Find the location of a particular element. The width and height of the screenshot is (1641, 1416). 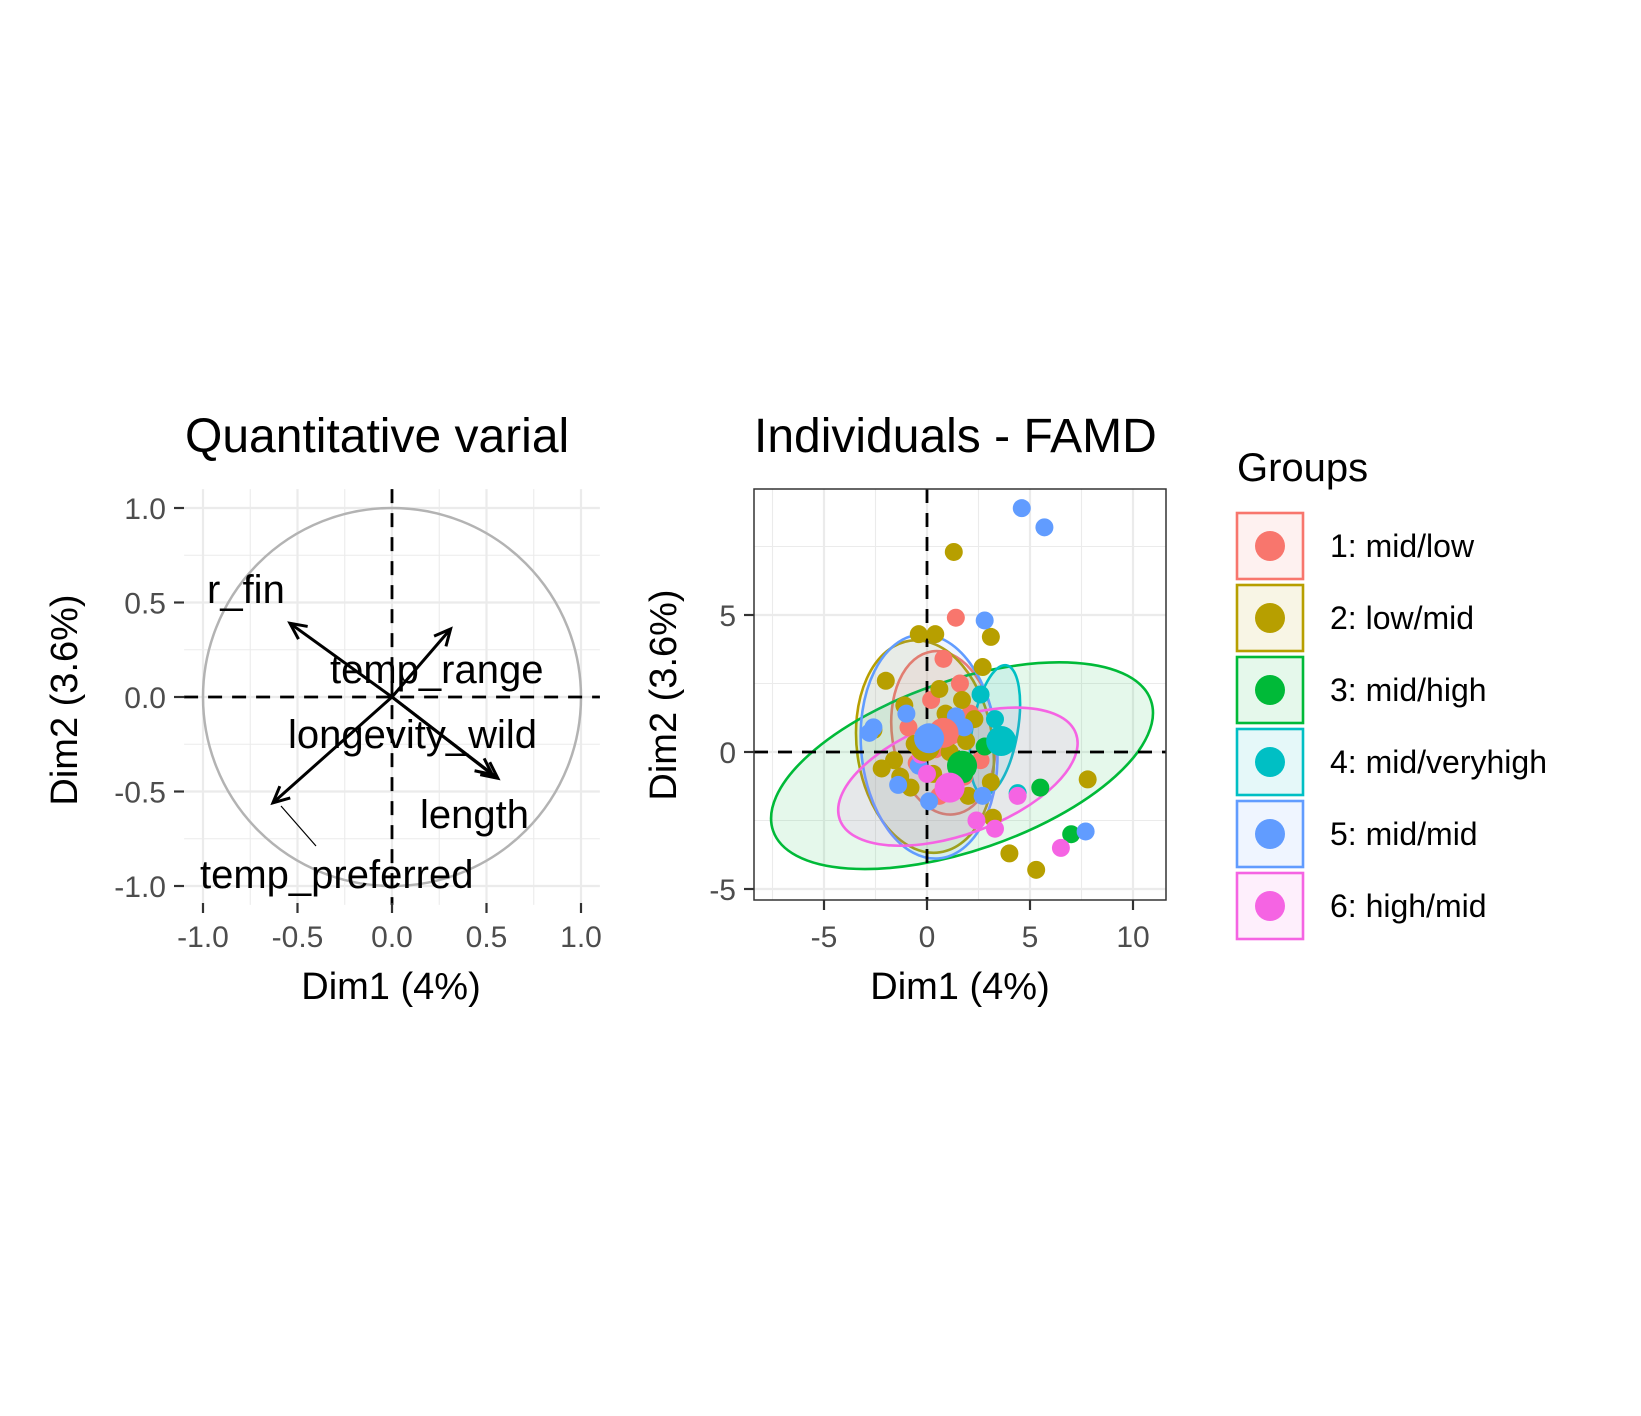

arrow-temp-preferred is located at coordinates (331, 750).